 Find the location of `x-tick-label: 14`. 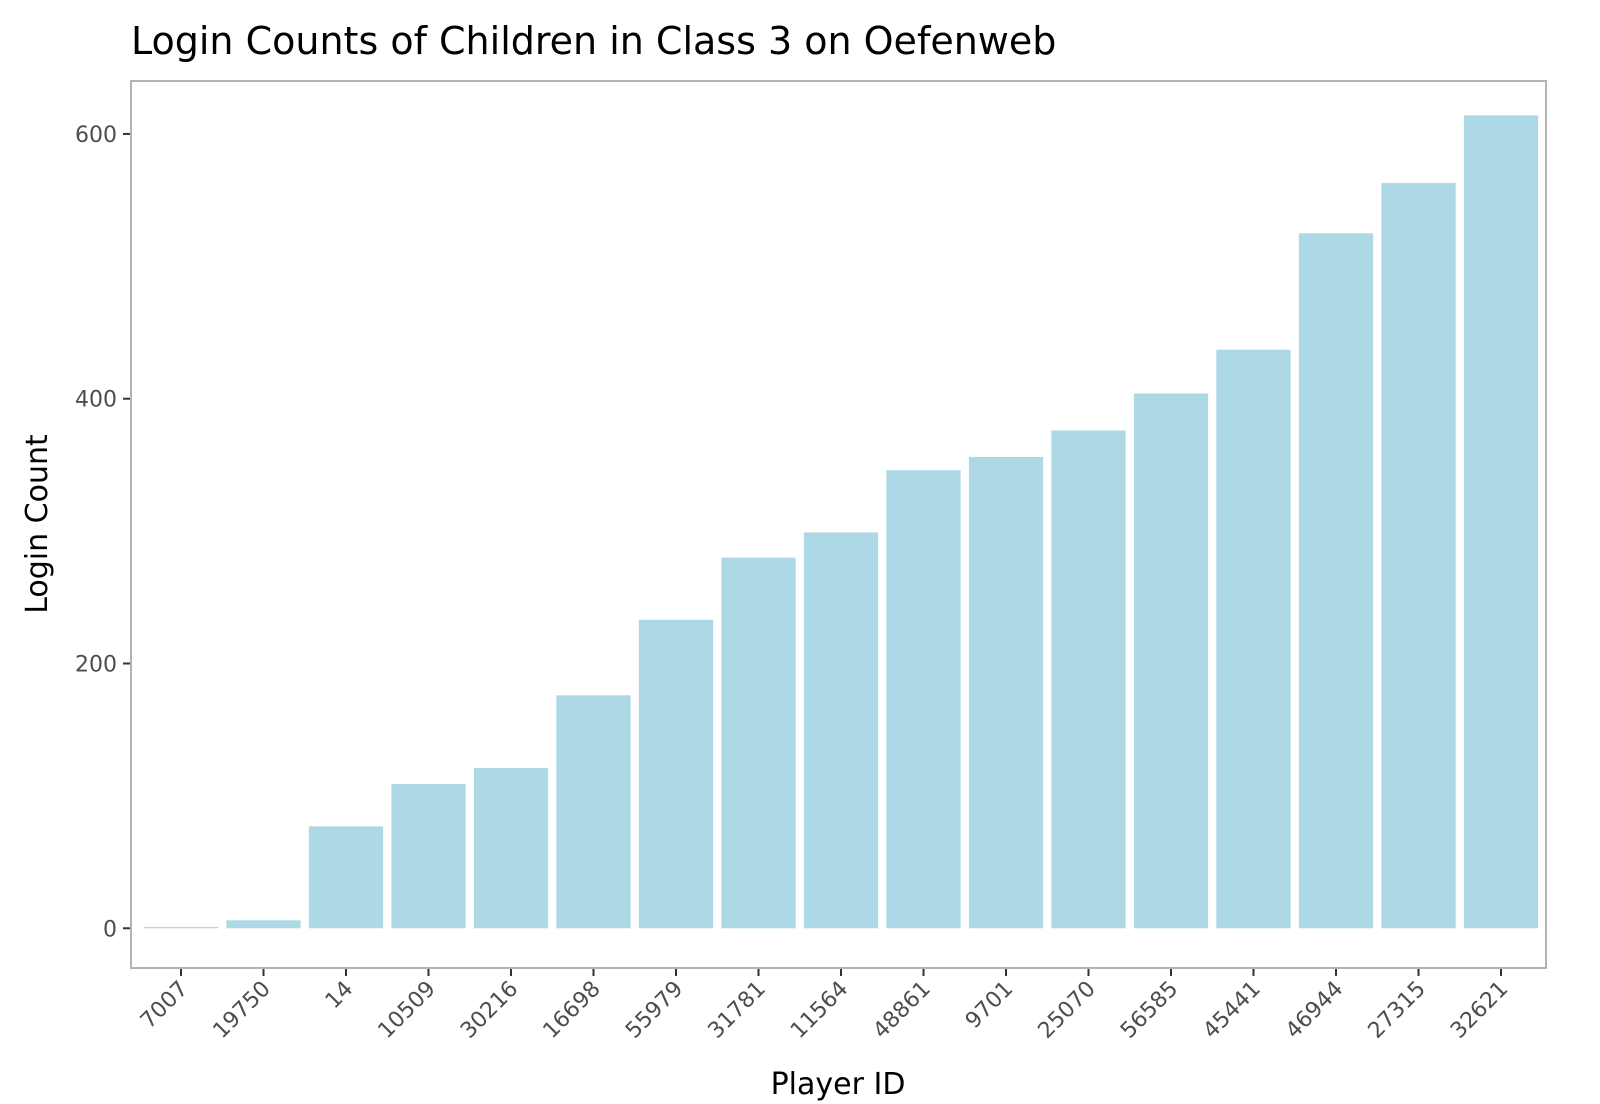

x-tick-label: 14 is located at coordinates (339, 995).